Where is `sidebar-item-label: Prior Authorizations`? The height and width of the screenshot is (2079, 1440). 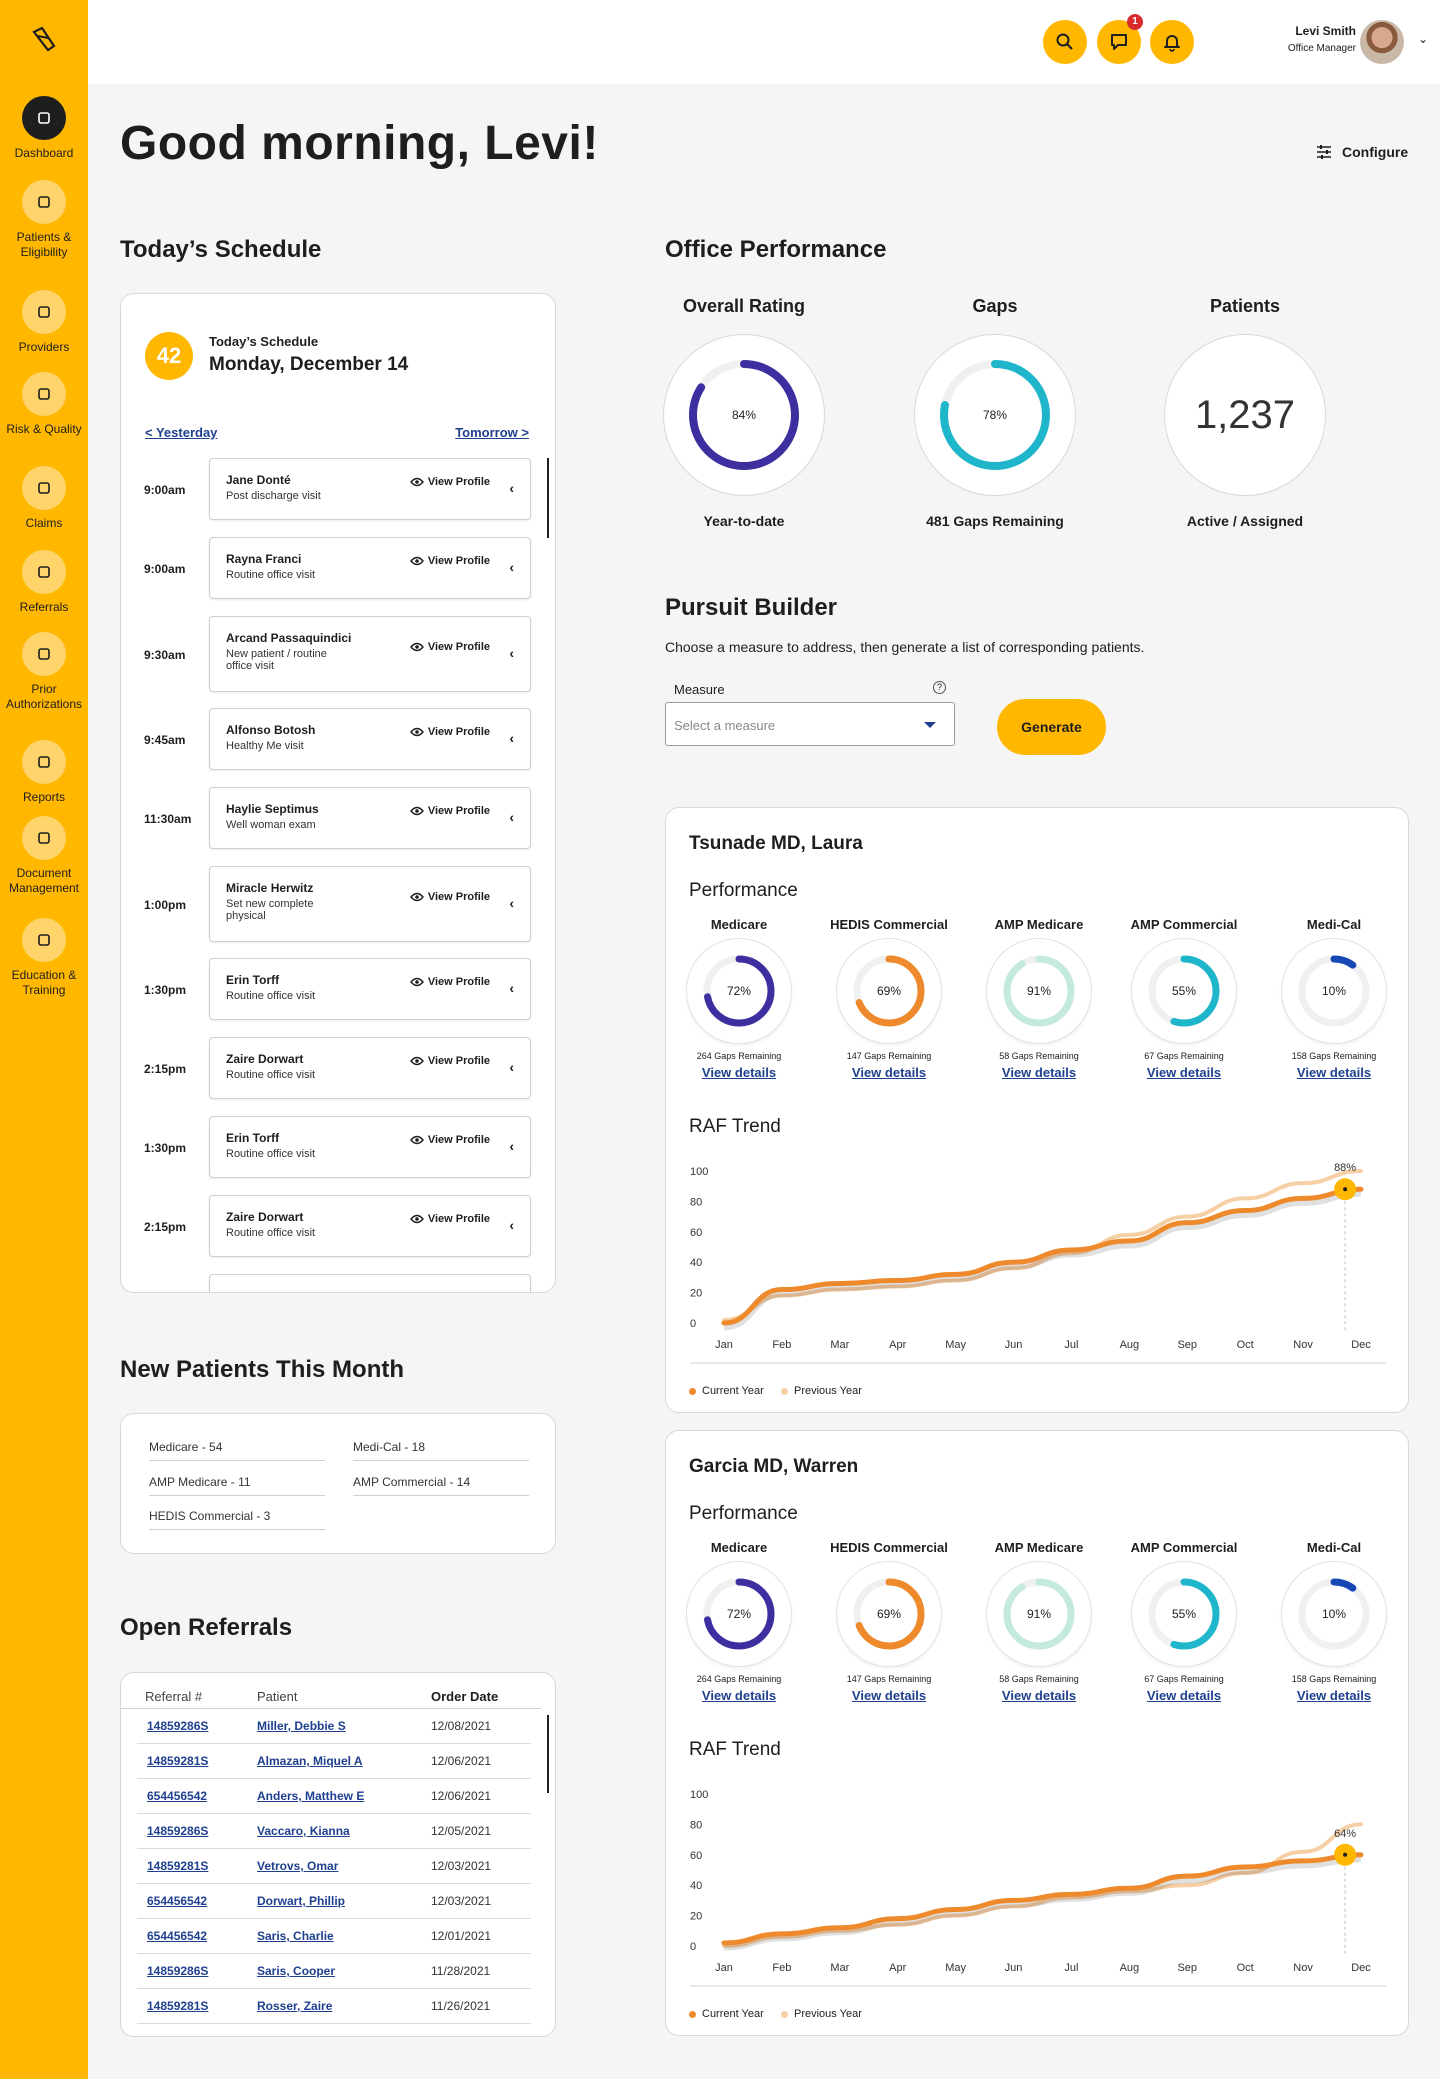
sidebar-item-label: Prior Authorizations is located at coordinates (44, 696).